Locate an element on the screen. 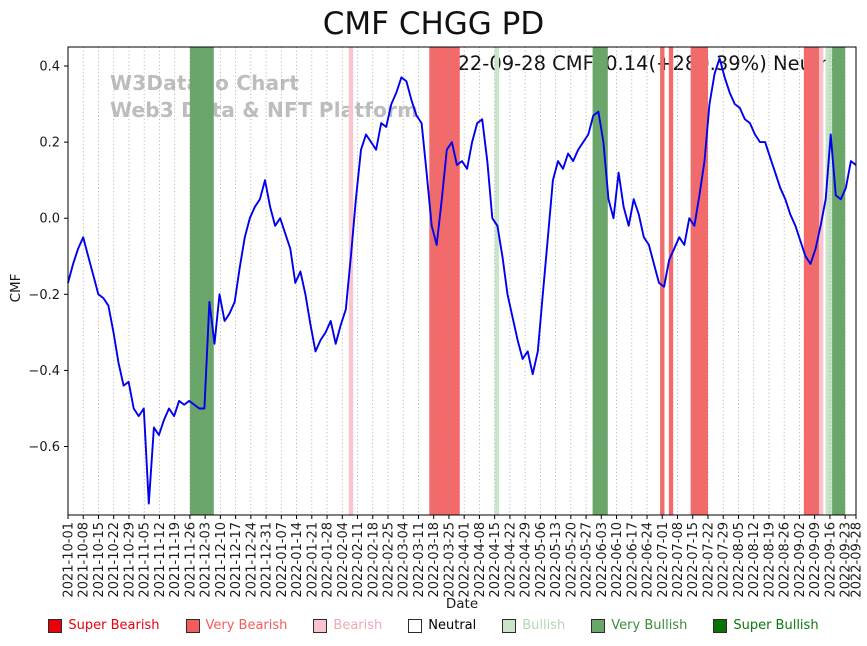 The height and width of the screenshot is (646, 867). y-axis-tick-label: −0.2 is located at coordinates (44, 295).